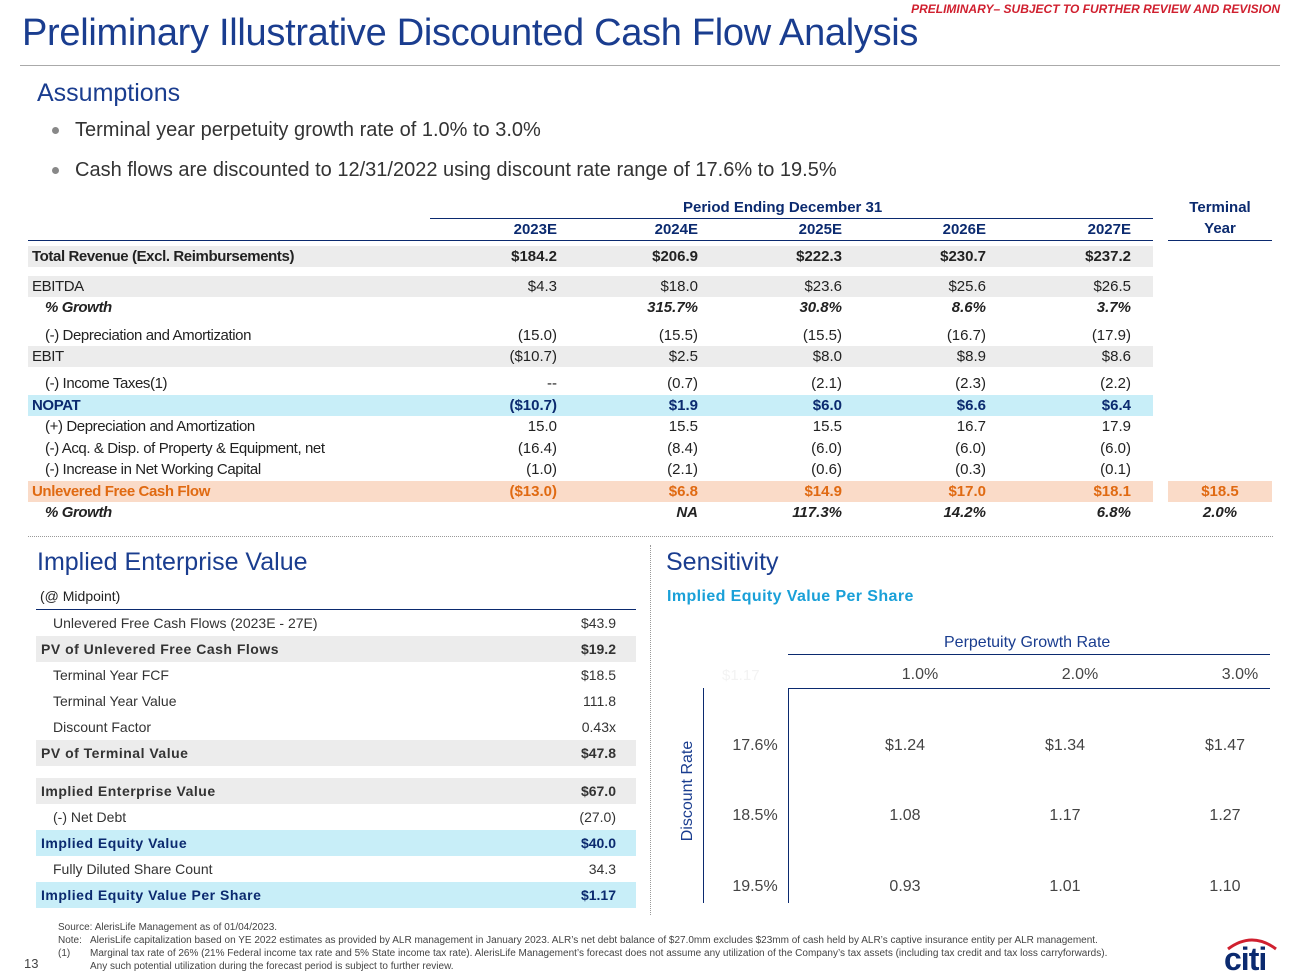  I want to click on row-value: 17.9, so click(1116, 426).